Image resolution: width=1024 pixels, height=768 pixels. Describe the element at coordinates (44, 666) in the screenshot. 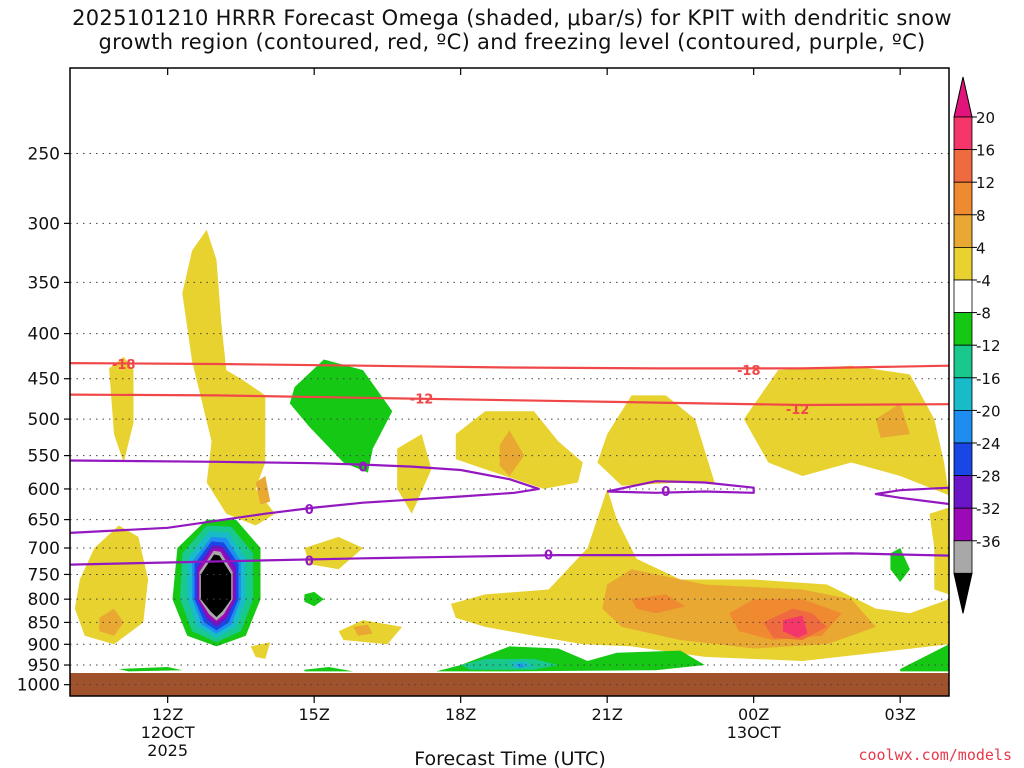

I see `y-tick-label-950: 950` at that location.